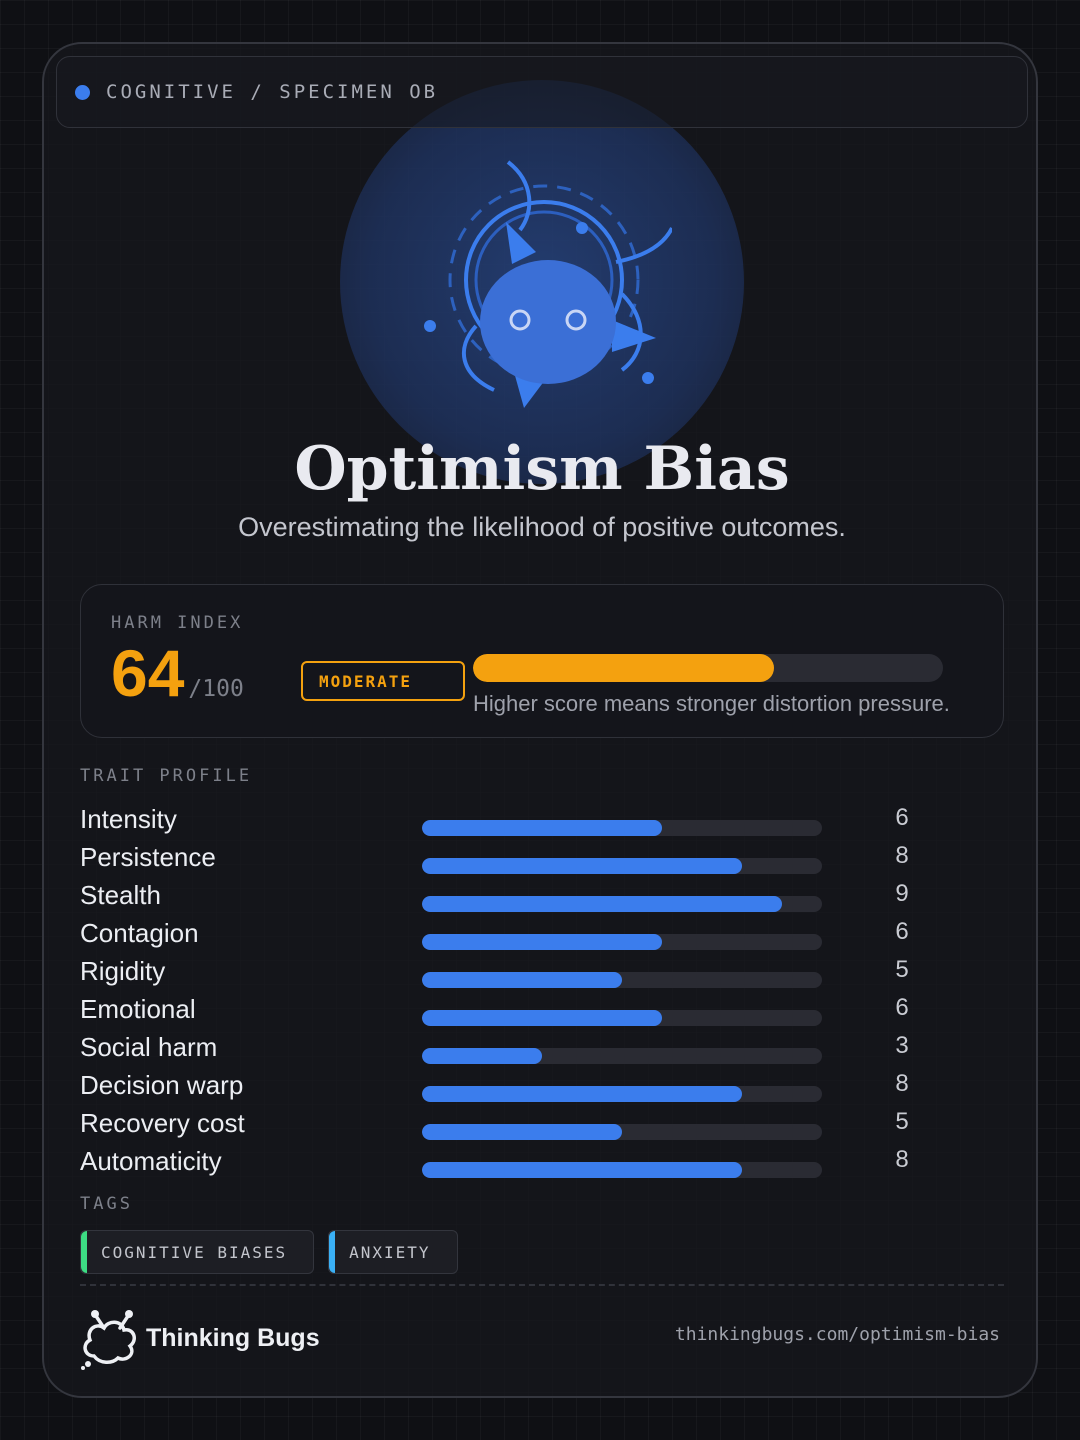 The height and width of the screenshot is (1440, 1080). I want to click on brand: Thinking Bugs, so click(200, 1338).